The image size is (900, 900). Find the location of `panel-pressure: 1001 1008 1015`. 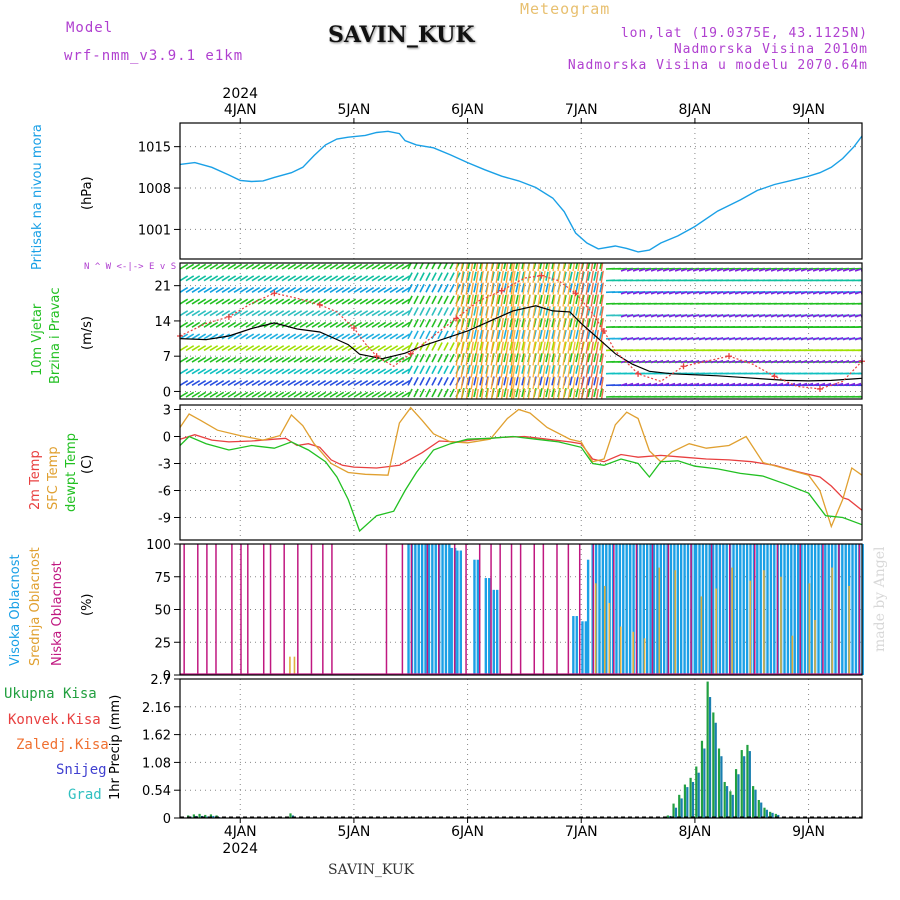

panel-pressure: 1001 1008 1015 is located at coordinates (500, 191).